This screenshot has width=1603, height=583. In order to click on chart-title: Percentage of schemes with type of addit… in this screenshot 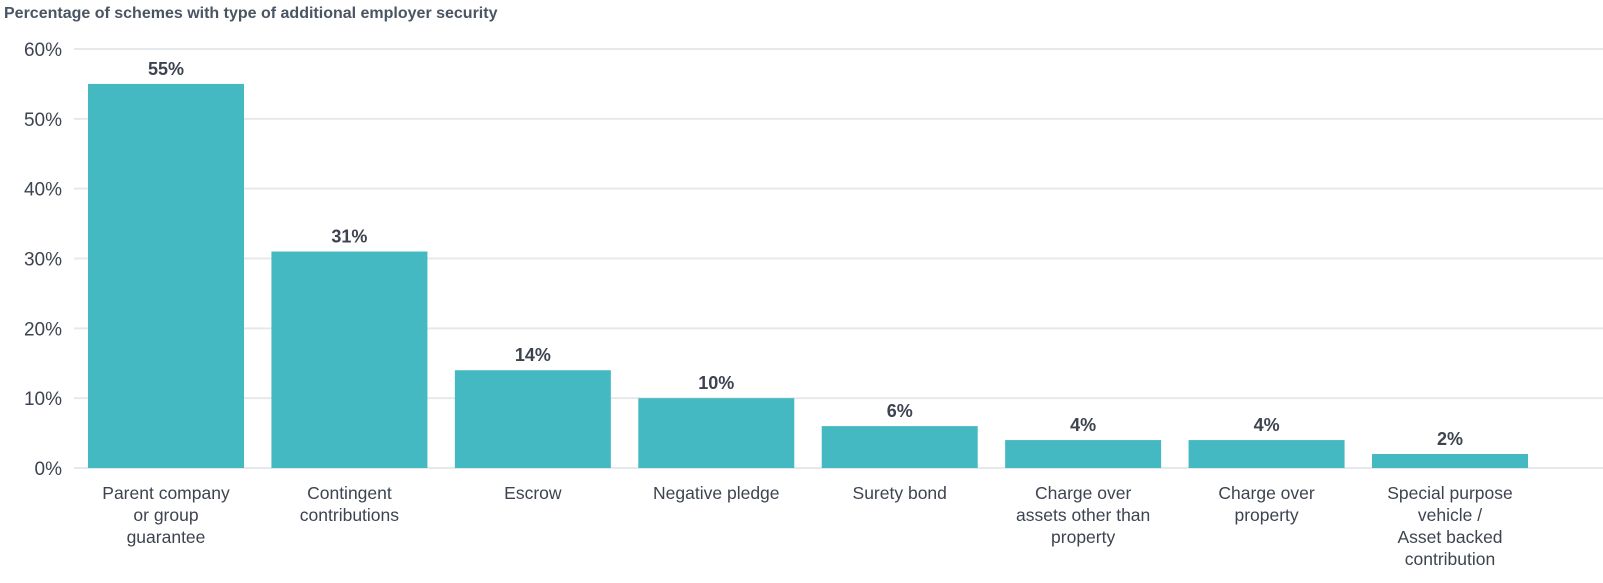, I will do `click(251, 13)`.